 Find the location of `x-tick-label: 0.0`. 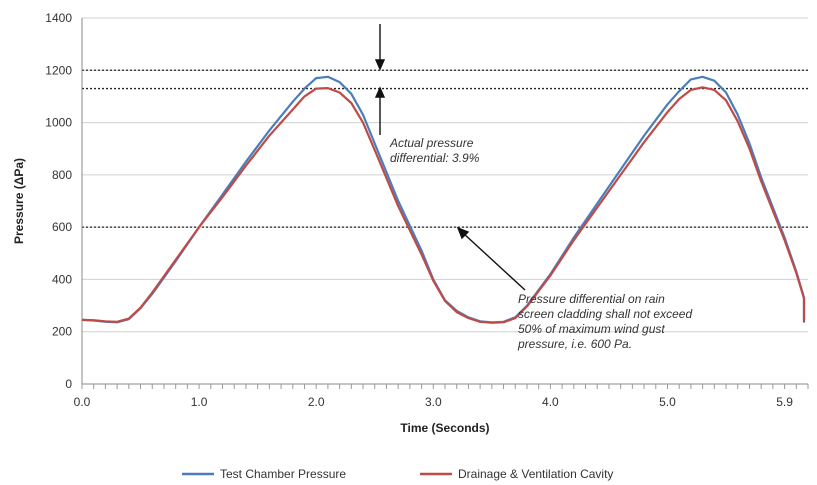

x-tick-label: 0.0 is located at coordinates (82, 402).